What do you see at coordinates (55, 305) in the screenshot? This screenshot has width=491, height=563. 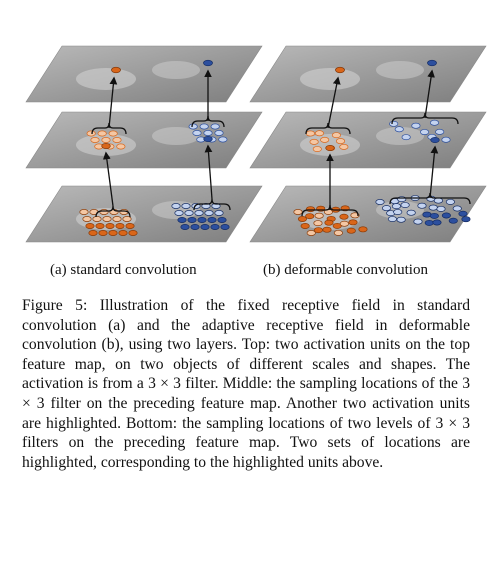 I see `caption-label: Figure 5:` at bounding box center [55, 305].